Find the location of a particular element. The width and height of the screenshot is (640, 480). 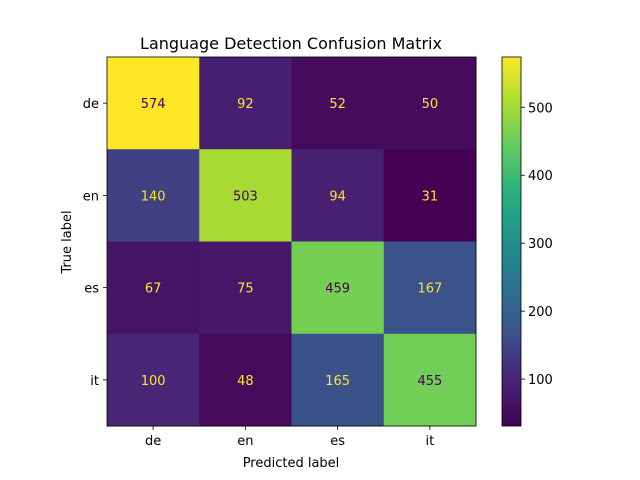

colorbar-tick-label: 400 is located at coordinates (540, 176).